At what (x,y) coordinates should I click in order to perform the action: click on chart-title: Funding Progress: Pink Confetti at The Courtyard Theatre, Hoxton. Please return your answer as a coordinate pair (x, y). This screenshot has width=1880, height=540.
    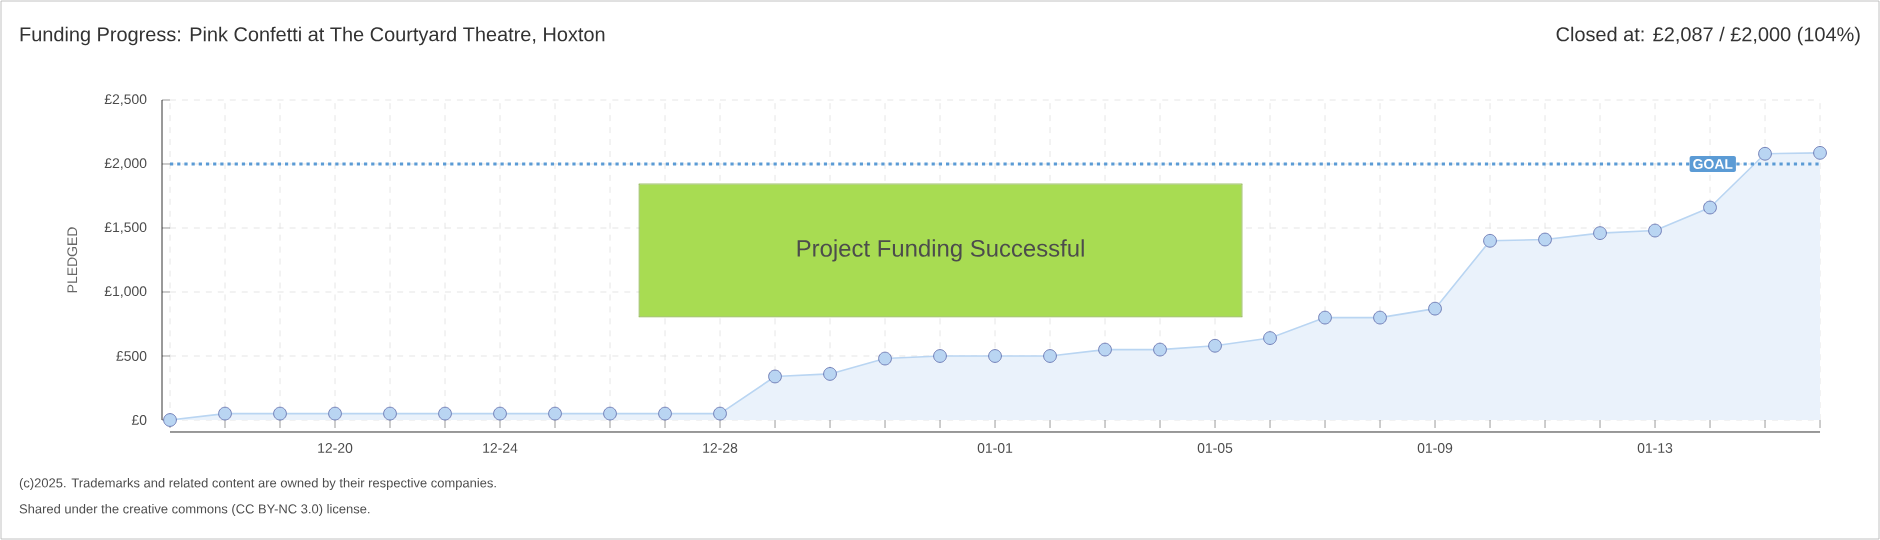
    Looking at the image, I should click on (312, 36).